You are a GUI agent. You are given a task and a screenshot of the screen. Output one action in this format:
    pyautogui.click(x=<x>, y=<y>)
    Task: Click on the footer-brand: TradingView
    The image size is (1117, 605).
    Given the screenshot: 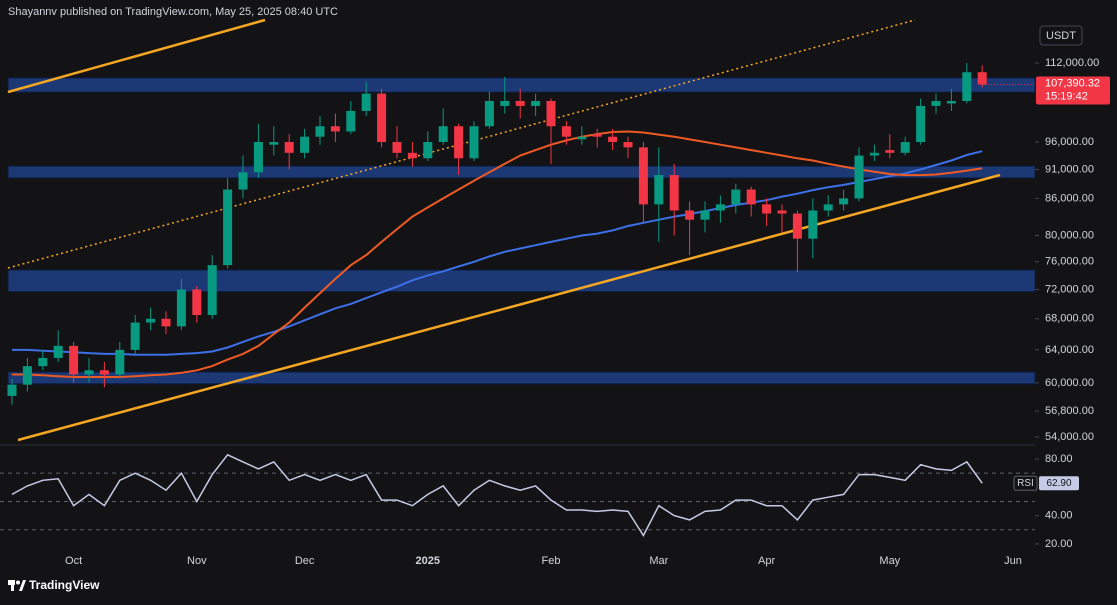 What is the action you would take?
    pyautogui.click(x=64, y=585)
    